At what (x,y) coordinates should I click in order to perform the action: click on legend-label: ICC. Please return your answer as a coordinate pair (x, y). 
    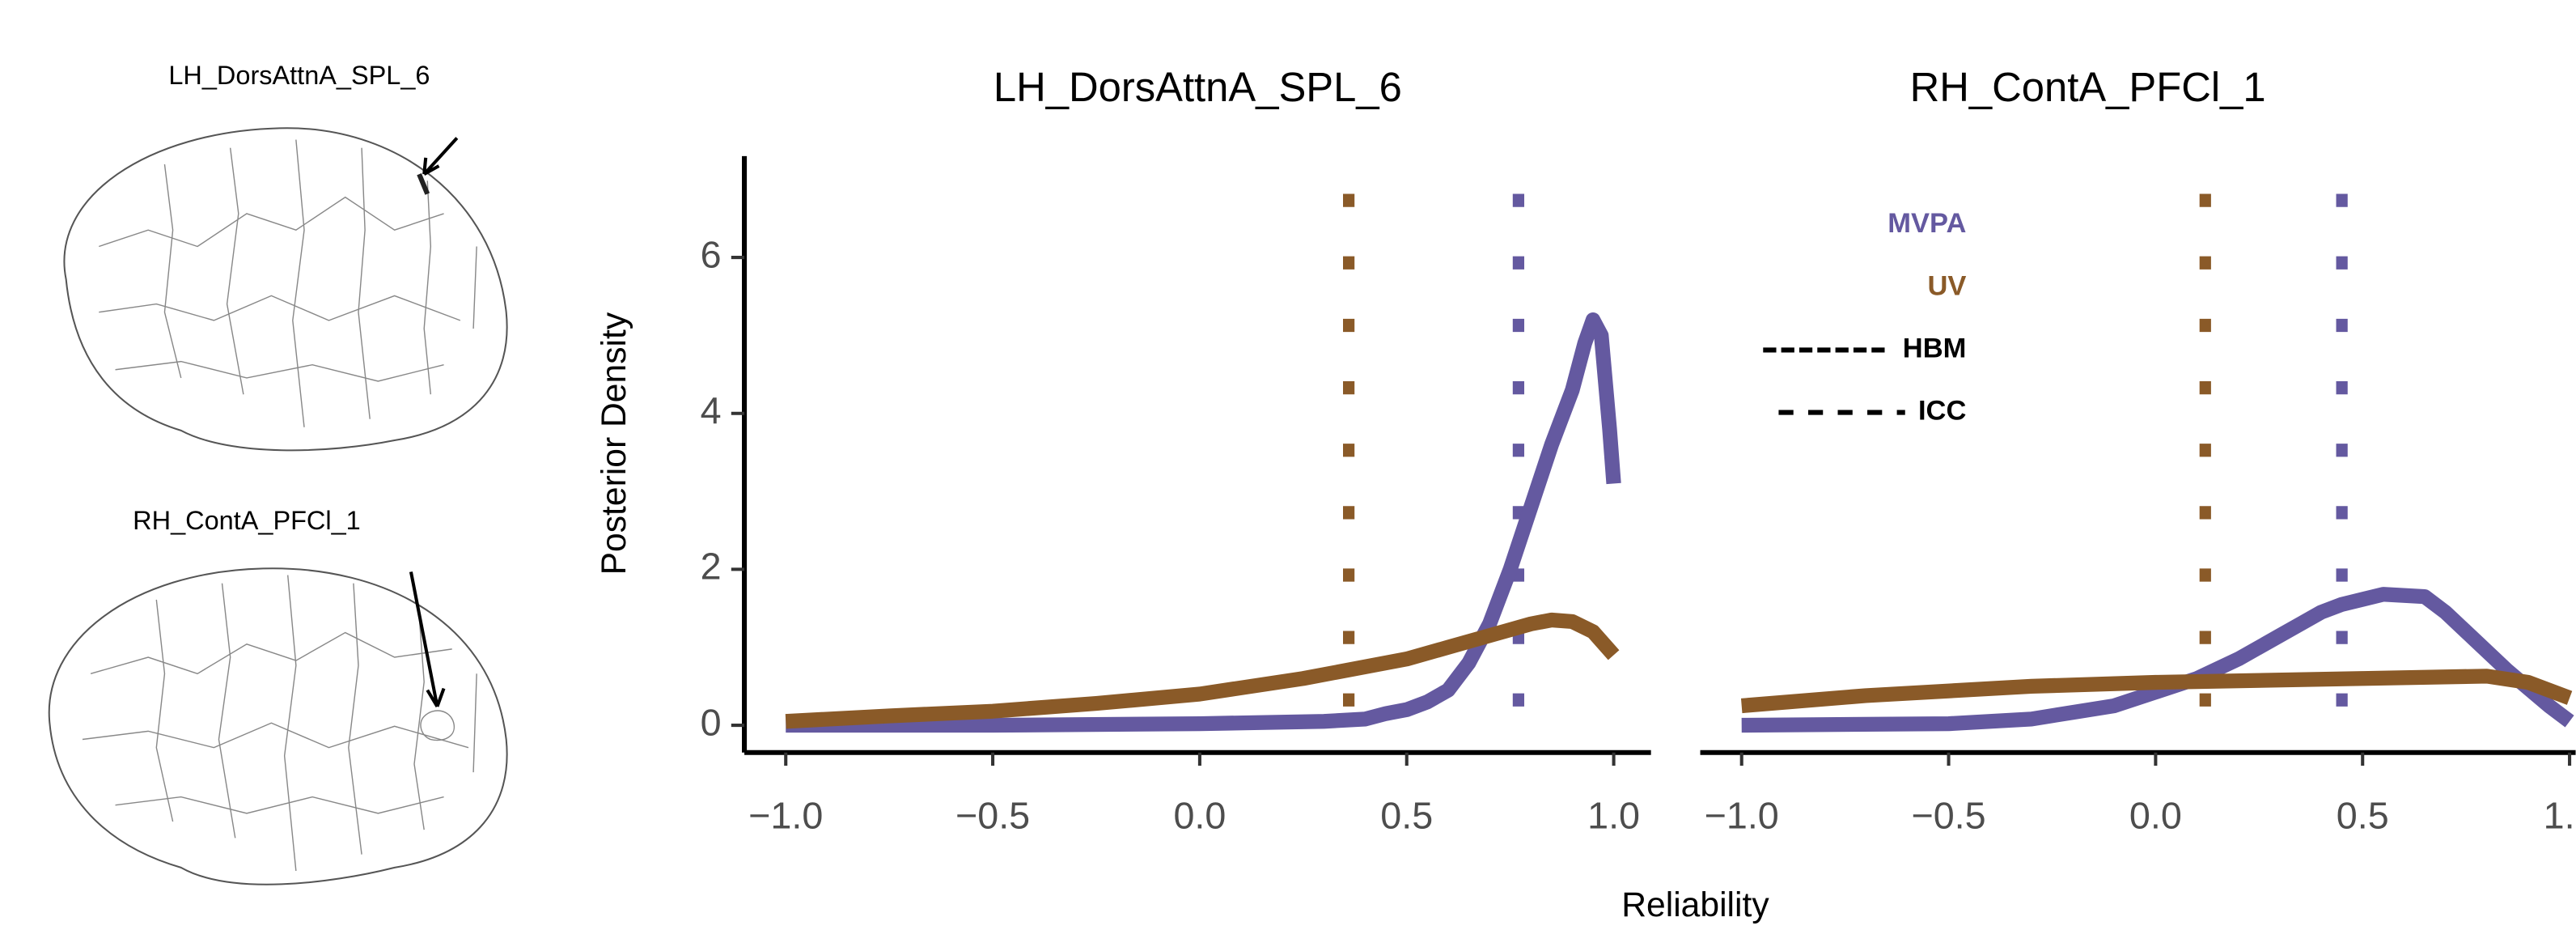
    Looking at the image, I should click on (1942, 412).